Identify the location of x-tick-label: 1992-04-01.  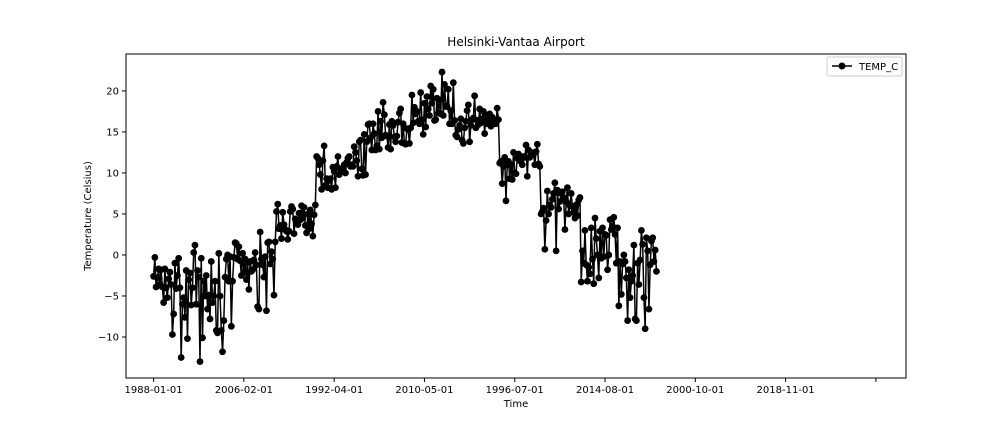
(334, 390).